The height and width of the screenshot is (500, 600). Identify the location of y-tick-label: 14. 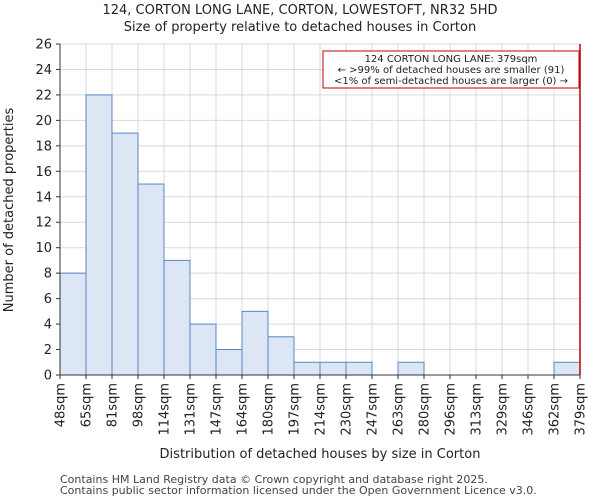
(43, 197).